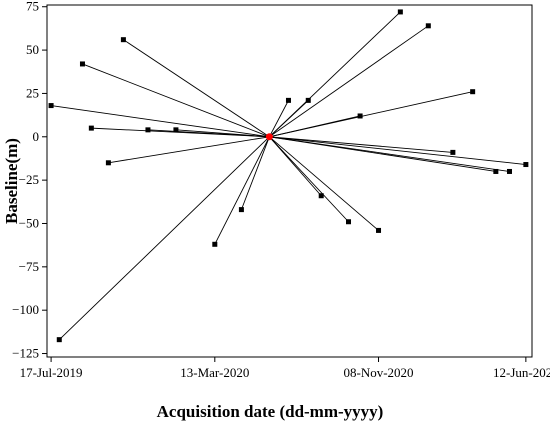  I want to click on y-tick-label: −75, so click(29, 266).